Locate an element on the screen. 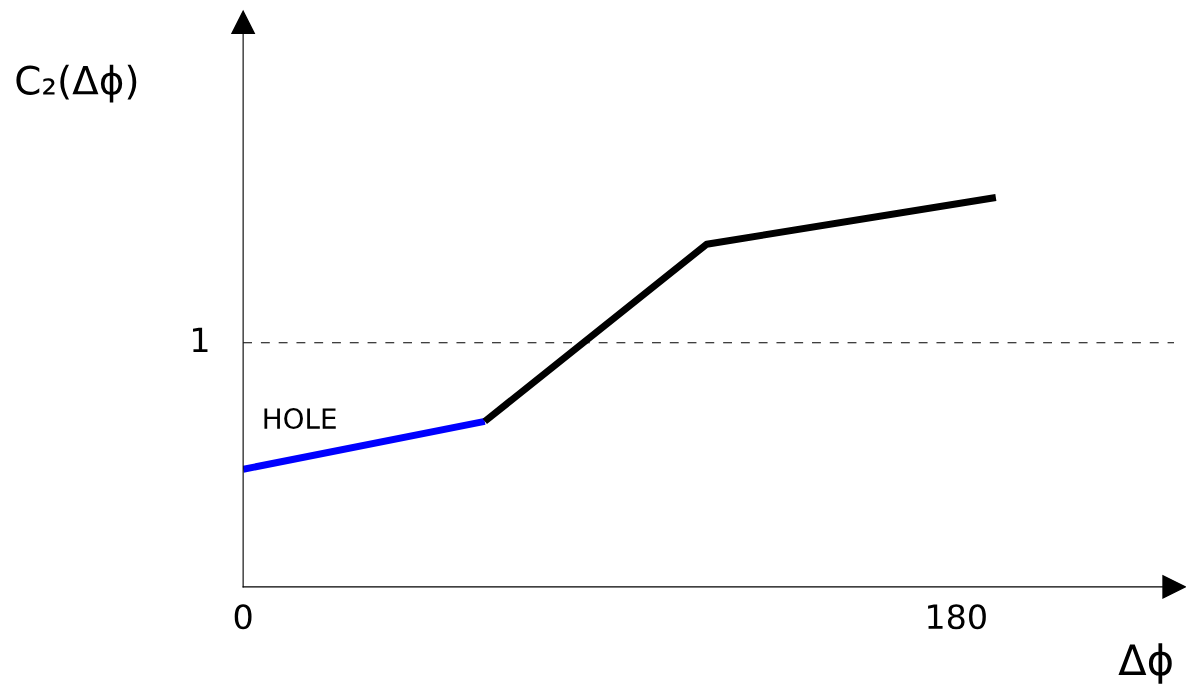 This screenshot has width=1186, height=697. x-tick-label: 180 is located at coordinates (957, 617).